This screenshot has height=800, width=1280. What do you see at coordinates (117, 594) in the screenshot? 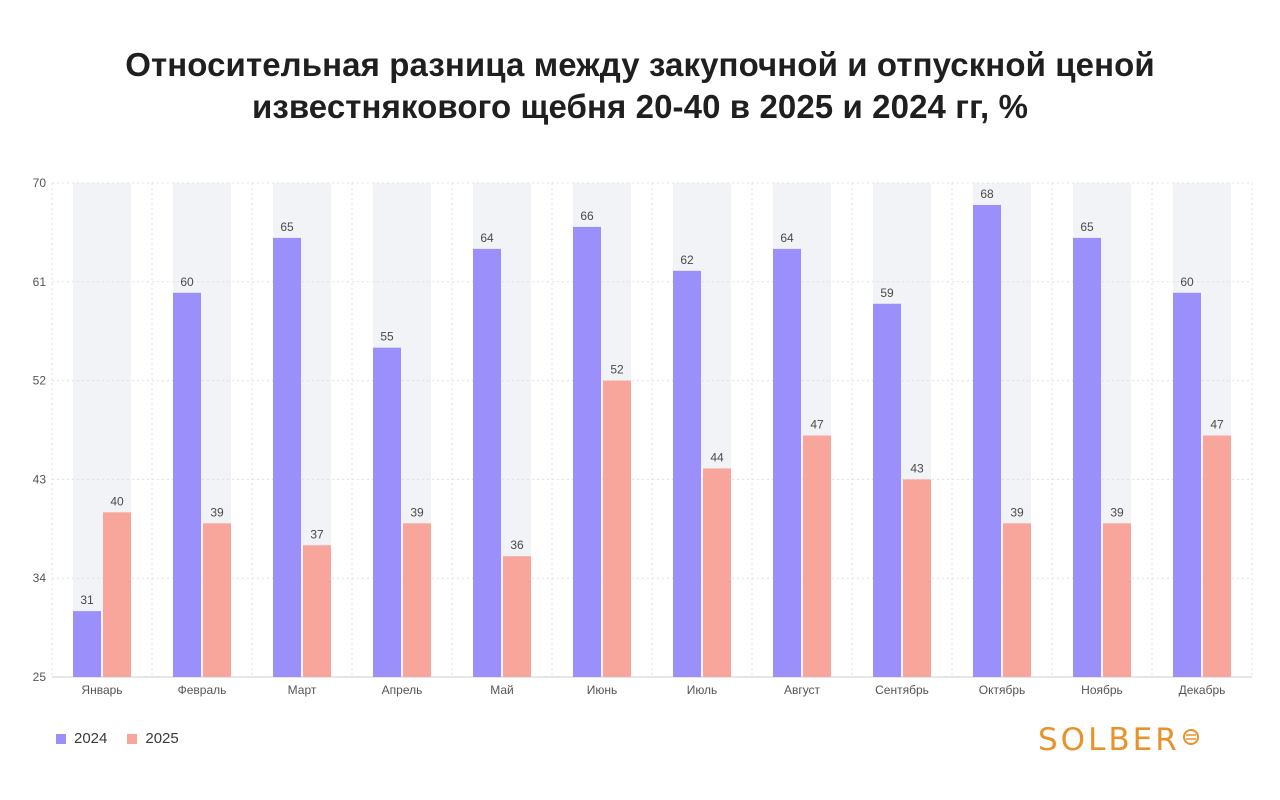
I see `bar-2025-Январь` at bounding box center [117, 594].